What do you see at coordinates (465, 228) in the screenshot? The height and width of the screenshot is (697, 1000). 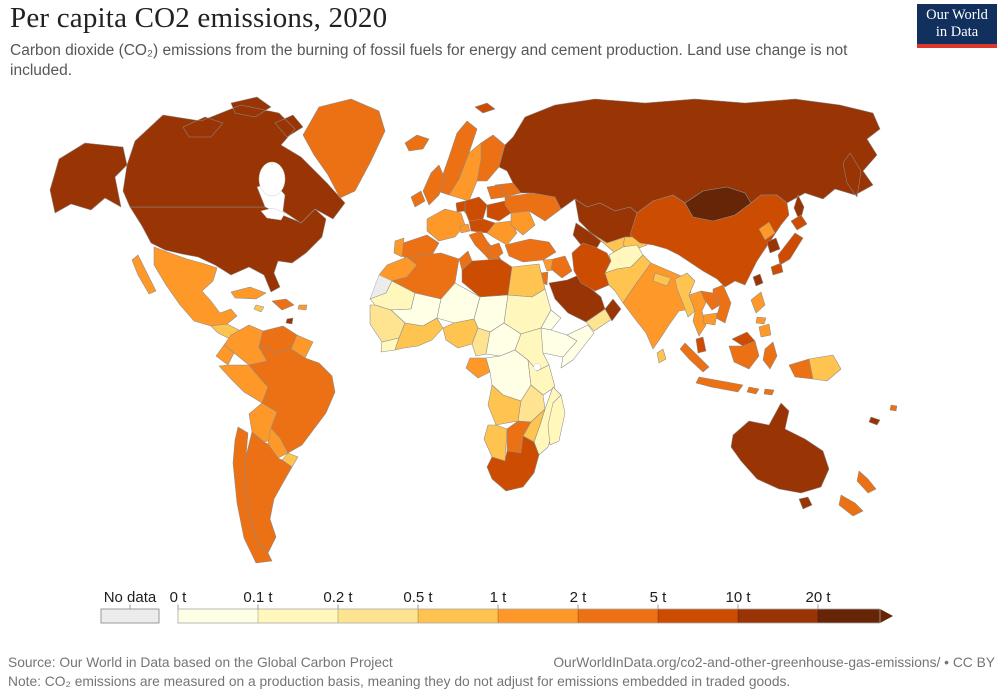 I see `country-switzerland: Switzerland` at bounding box center [465, 228].